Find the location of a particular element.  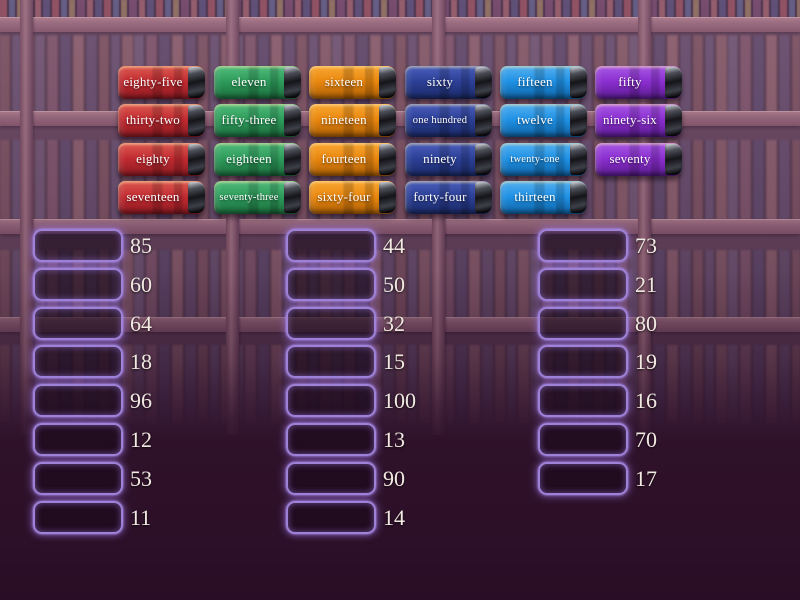

answer-number: 16 is located at coordinates (646, 400).